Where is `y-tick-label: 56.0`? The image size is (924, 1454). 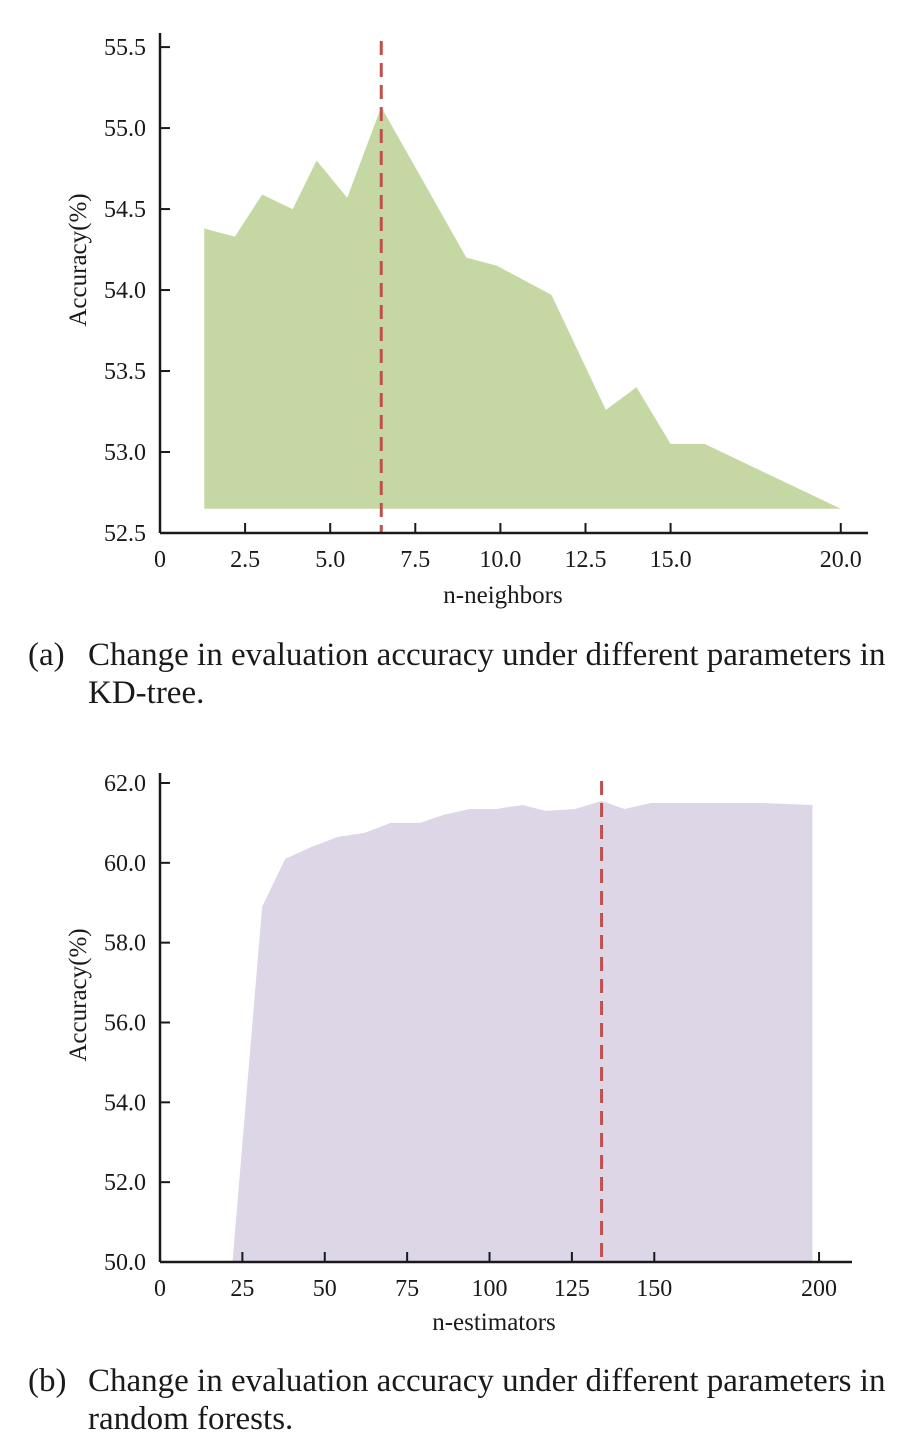
y-tick-label: 56.0 is located at coordinates (125, 1023).